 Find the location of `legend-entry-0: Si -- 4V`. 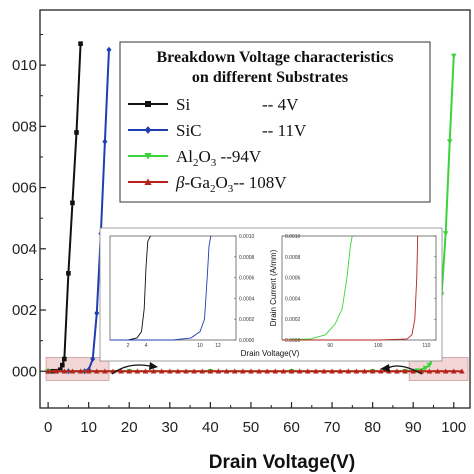

legend-entry-0: Si -- 4V is located at coordinates (213, 104).